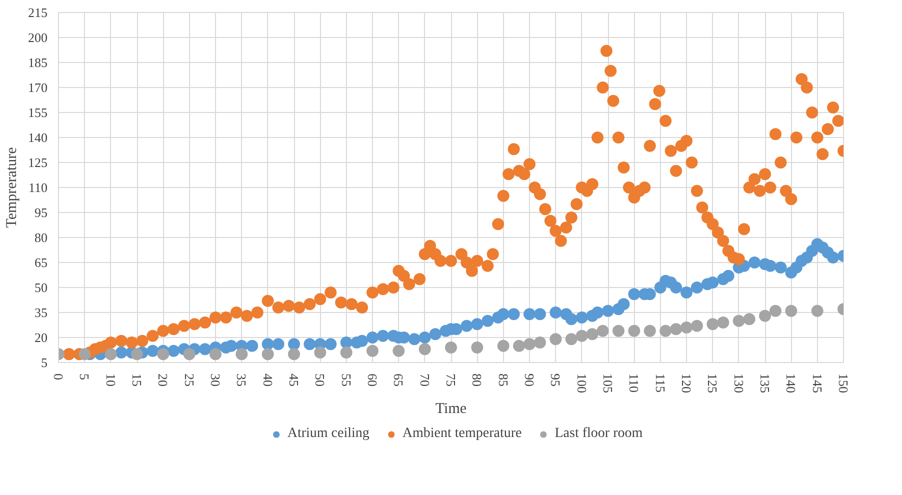  I want to click on x-tick-label: 15, so click(137, 380).